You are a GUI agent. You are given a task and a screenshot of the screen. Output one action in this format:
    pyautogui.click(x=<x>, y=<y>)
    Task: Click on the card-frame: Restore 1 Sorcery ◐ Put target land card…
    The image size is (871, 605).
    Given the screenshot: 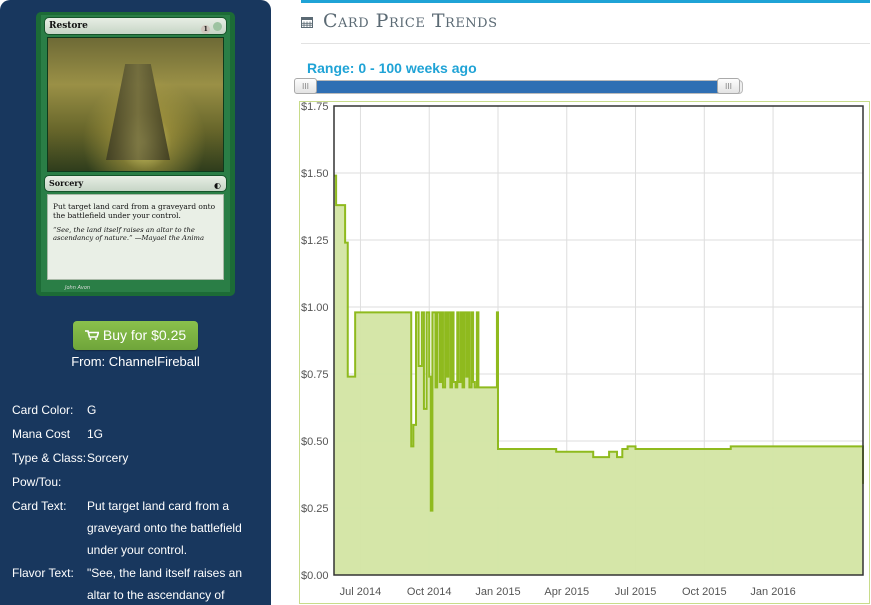 What is the action you would take?
    pyautogui.click(x=135, y=153)
    